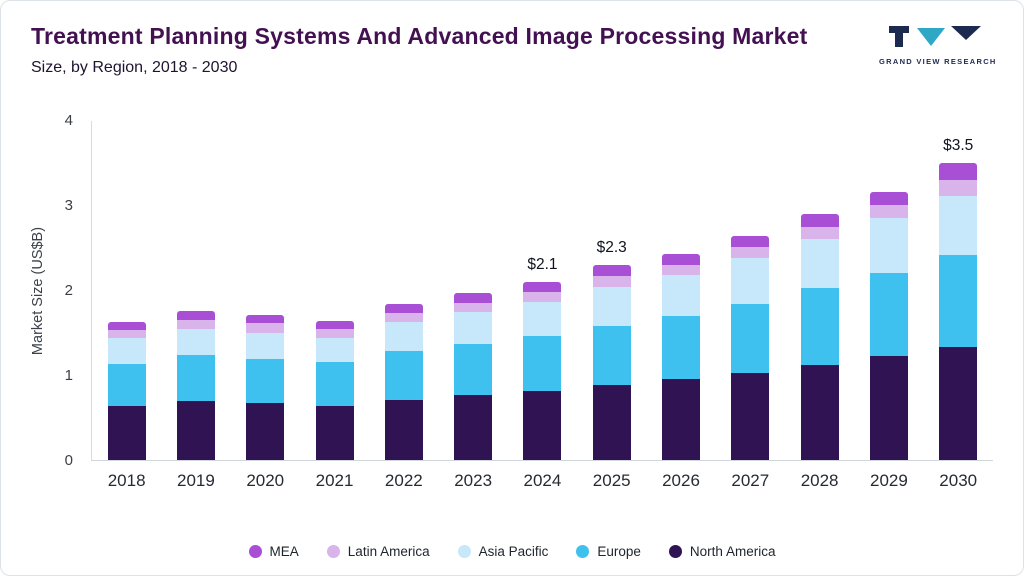  I want to click on legend-label: Latin America, so click(388, 551).